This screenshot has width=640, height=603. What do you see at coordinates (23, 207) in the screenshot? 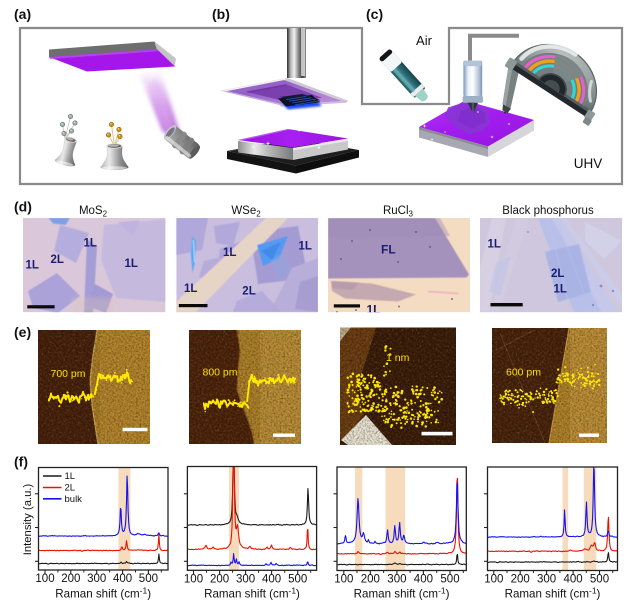
I see `svg-text: (d)` at bounding box center [23, 207].